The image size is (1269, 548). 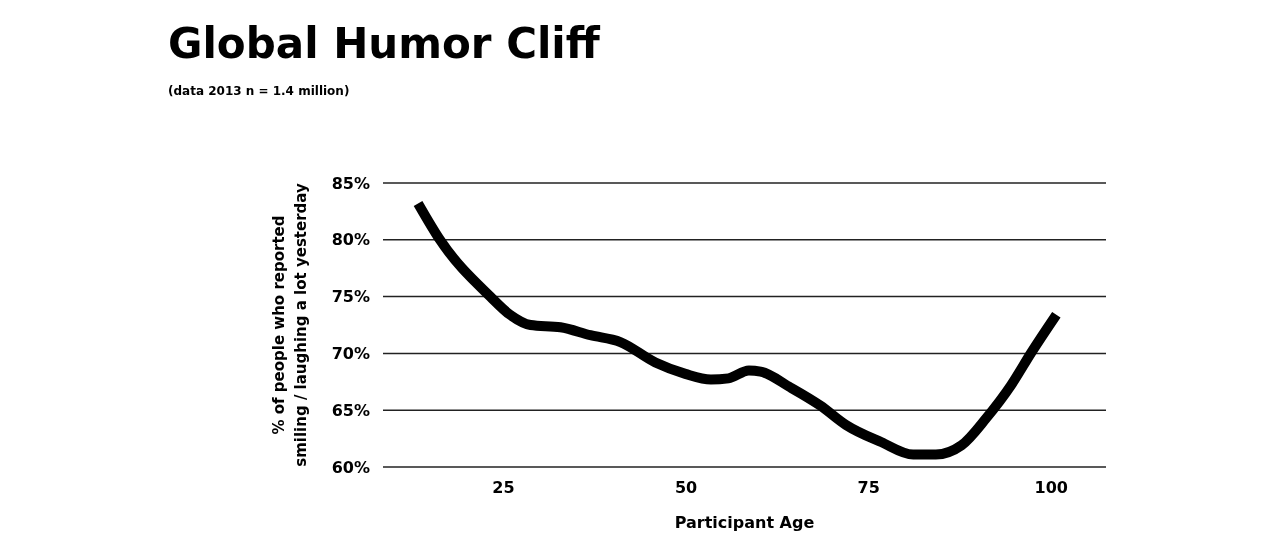 What do you see at coordinates (503, 487) in the screenshot?
I see `x-tick-label: 25` at bounding box center [503, 487].